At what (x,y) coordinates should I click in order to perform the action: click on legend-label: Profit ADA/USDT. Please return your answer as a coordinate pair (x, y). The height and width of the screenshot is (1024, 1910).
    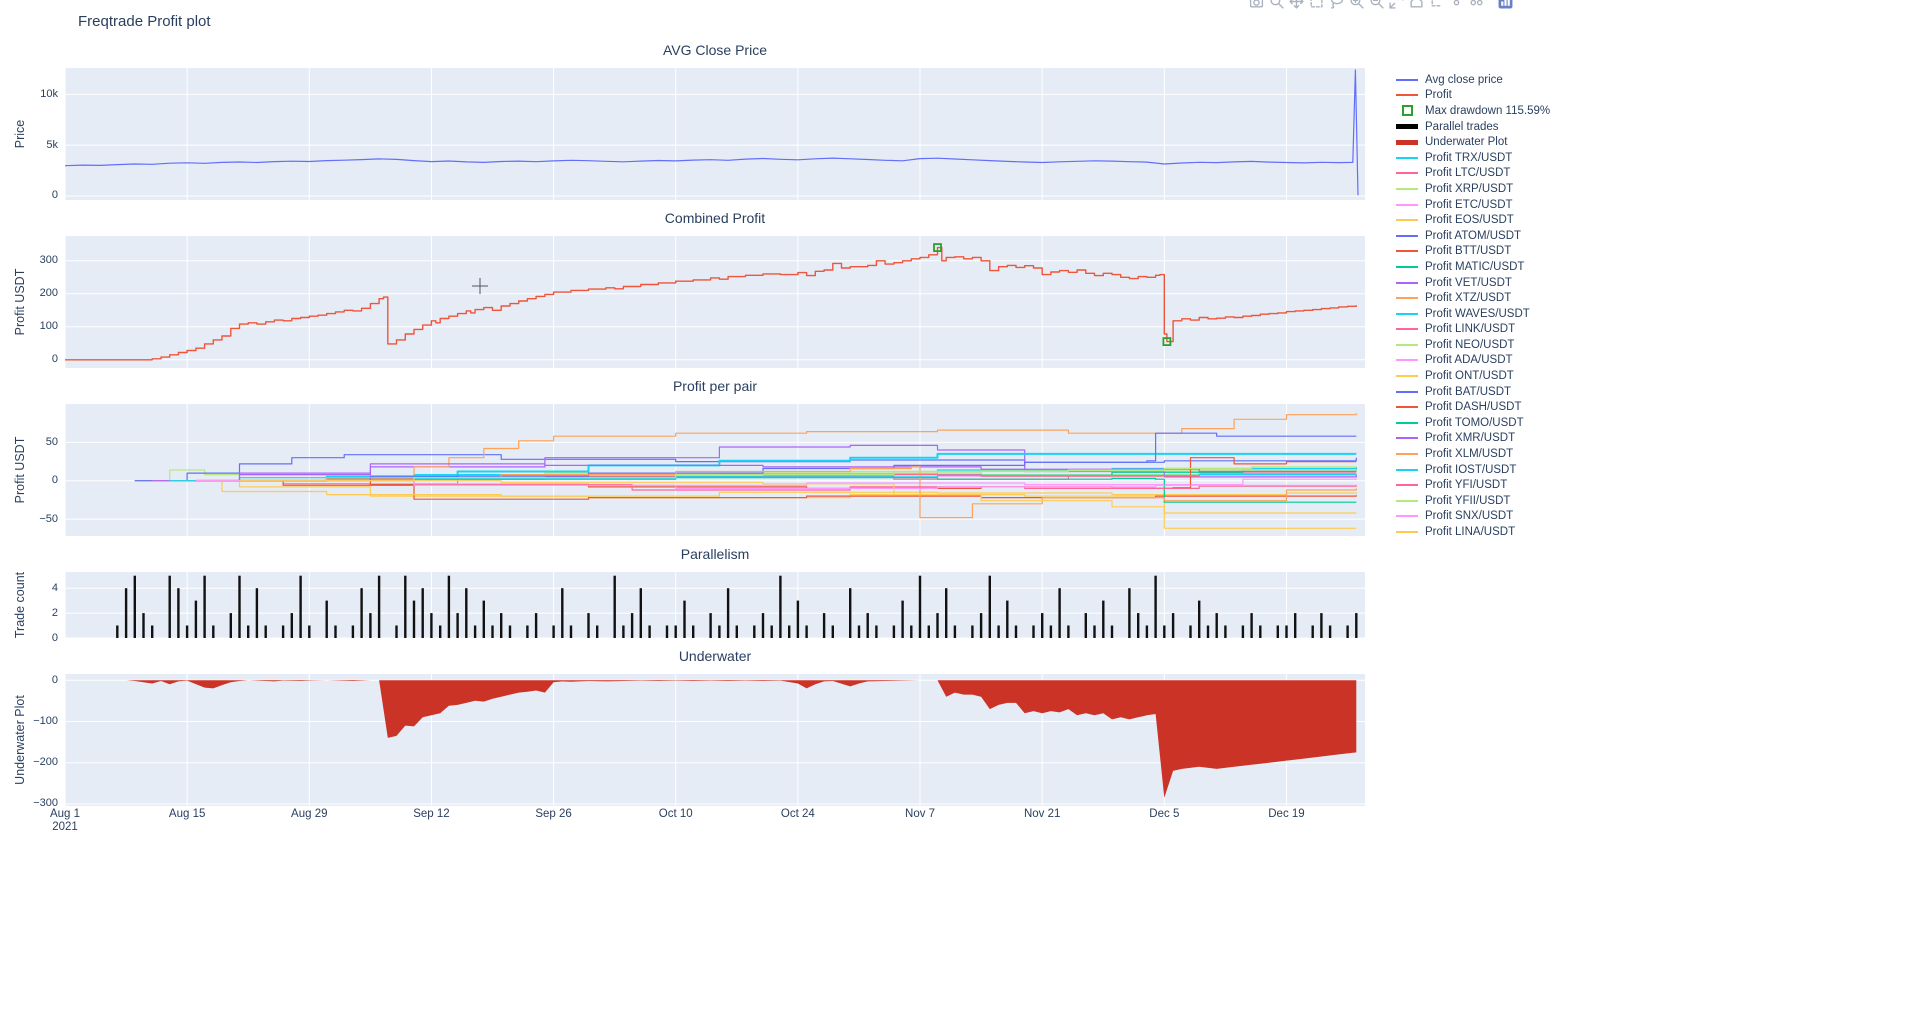
    Looking at the image, I should click on (1469, 360).